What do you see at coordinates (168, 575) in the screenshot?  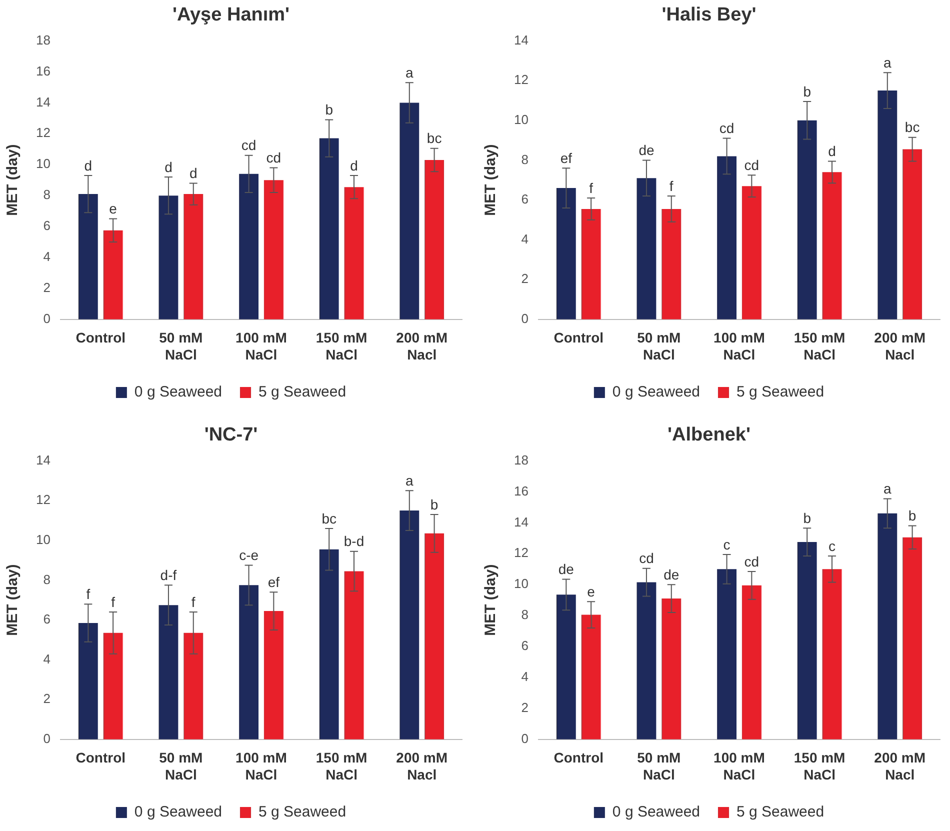 I see `data-label: d-f` at bounding box center [168, 575].